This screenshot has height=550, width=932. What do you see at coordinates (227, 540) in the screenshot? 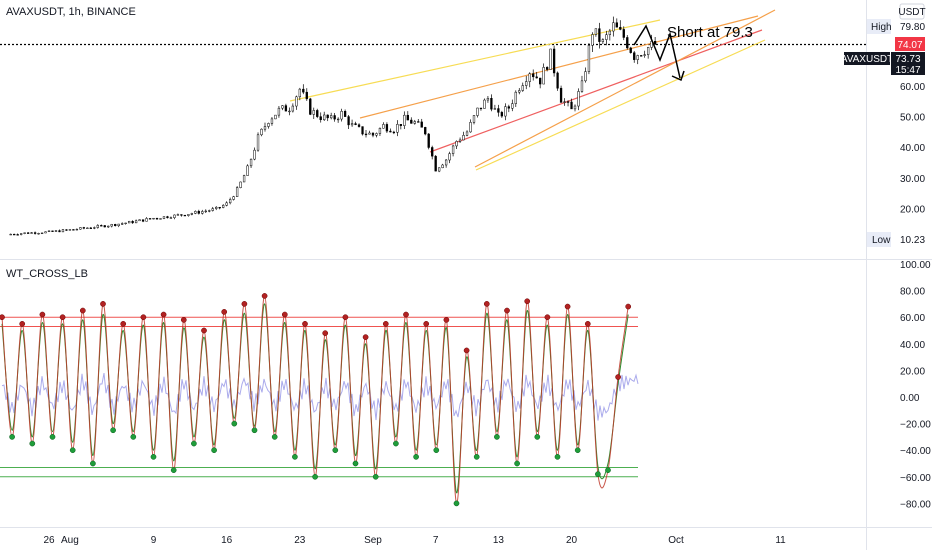
I see `time-tick-label: 16` at bounding box center [227, 540].